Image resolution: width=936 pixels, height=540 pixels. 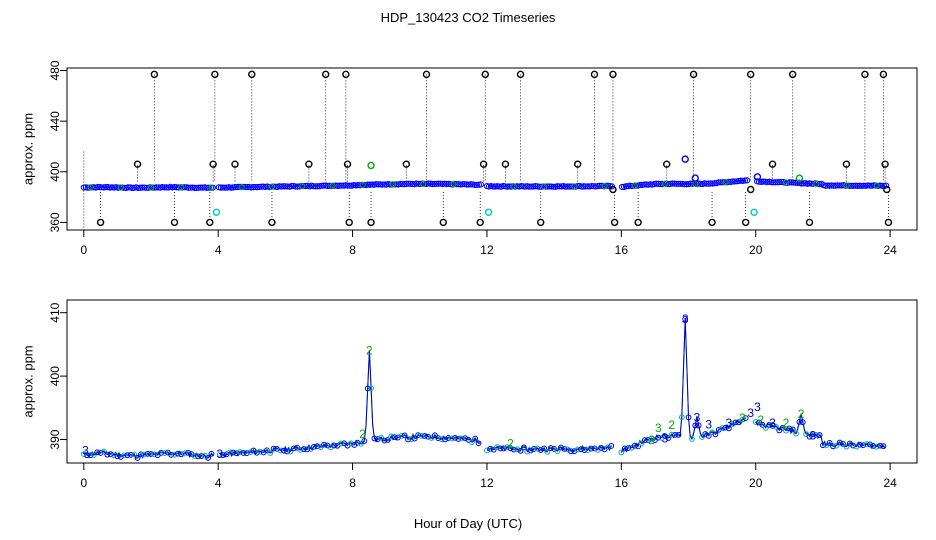 What do you see at coordinates (756, 250) in the screenshot?
I see `x-tick-label: 20` at bounding box center [756, 250].